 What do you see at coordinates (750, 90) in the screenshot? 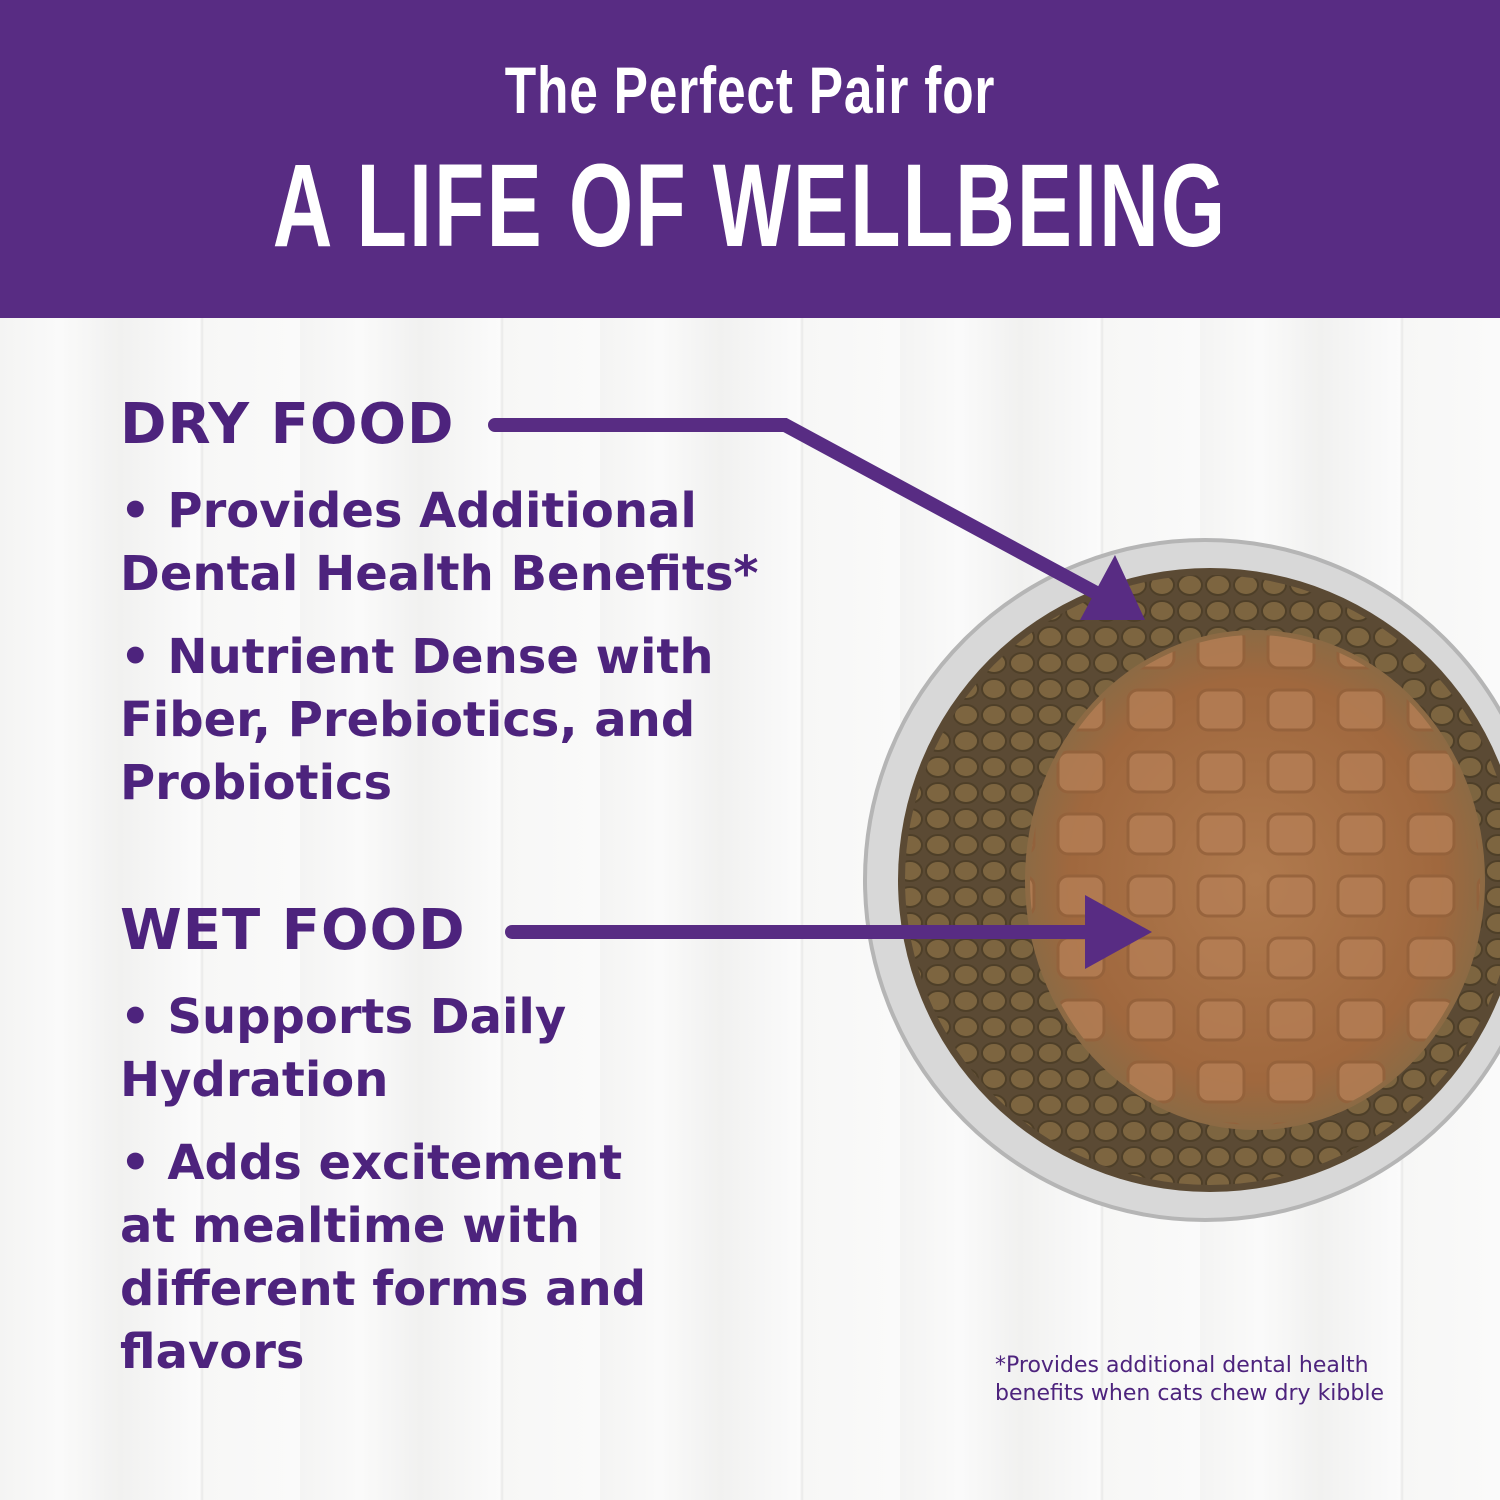
I see `banner-subtitle: The Perfect Pair for` at bounding box center [750, 90].